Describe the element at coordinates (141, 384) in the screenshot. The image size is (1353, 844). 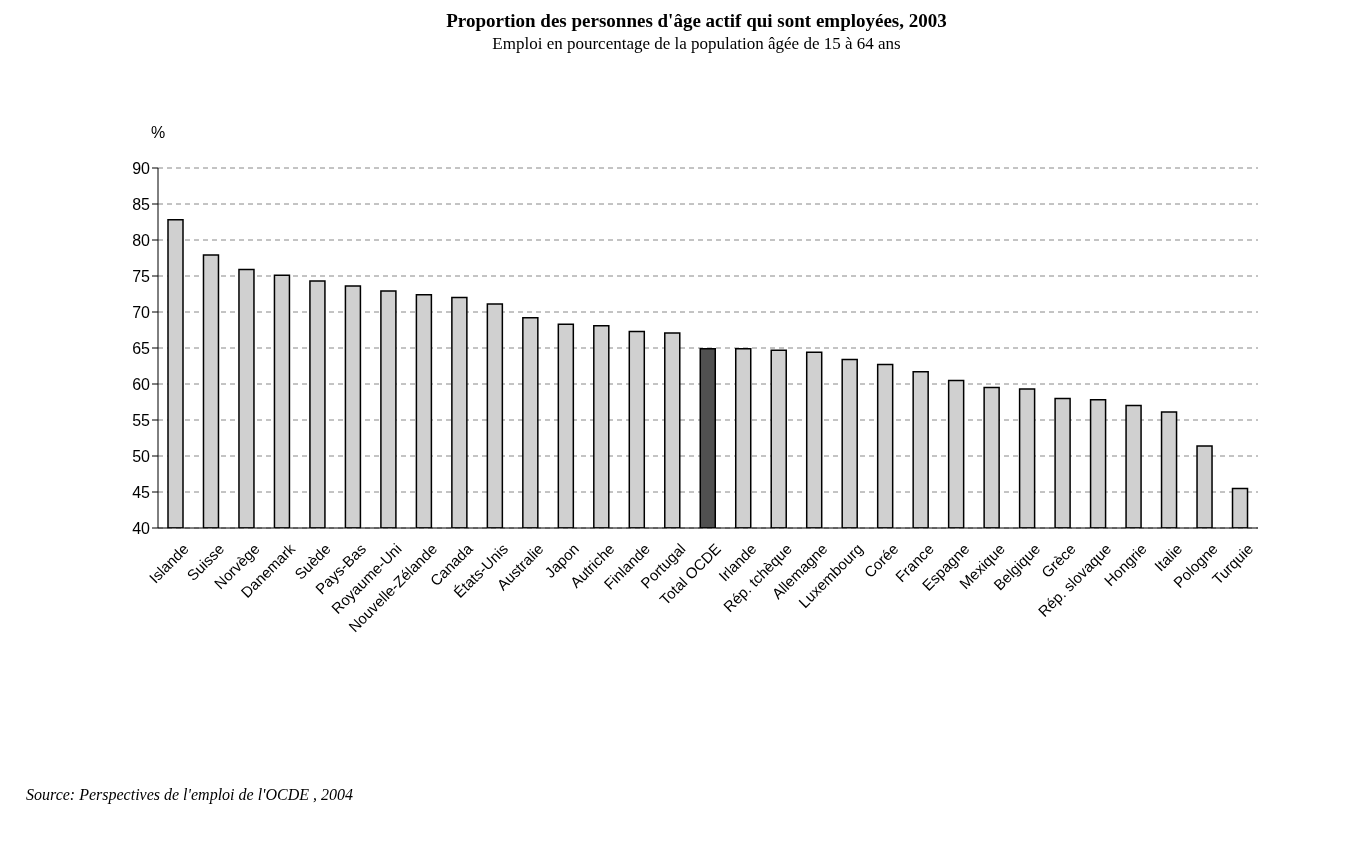
I see `y-tick-label: 60` at that location.